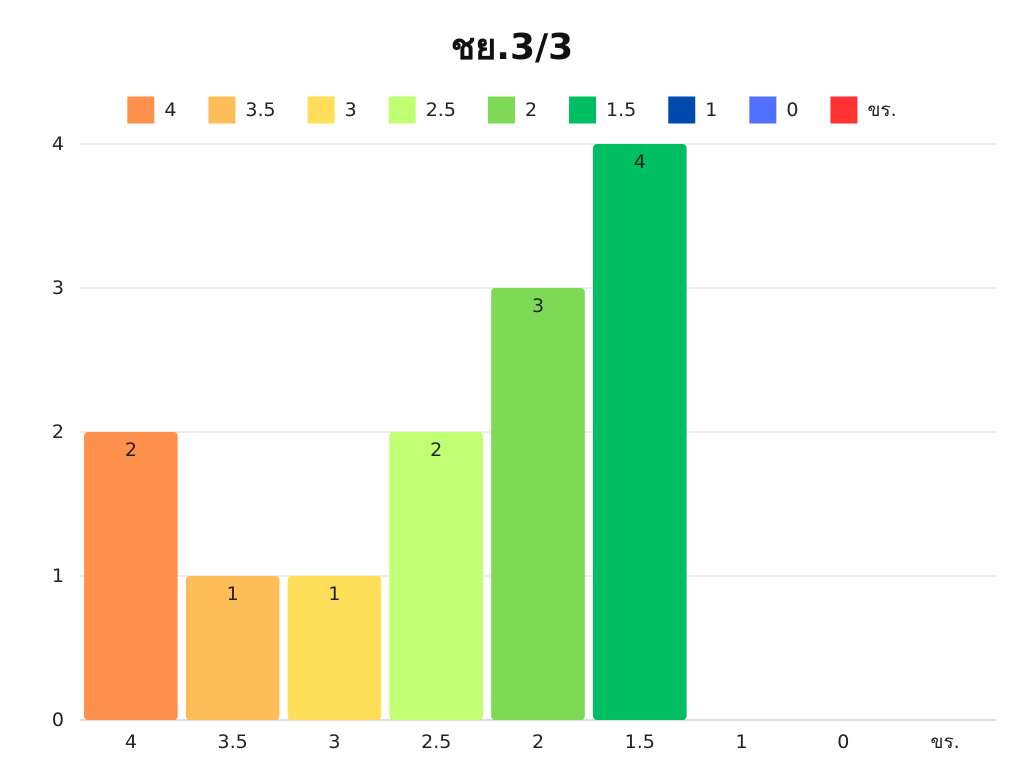 The width and height of the screenshot is (1024, 768). I want to click on x-tick-label: 1.5, so click(640, 742).